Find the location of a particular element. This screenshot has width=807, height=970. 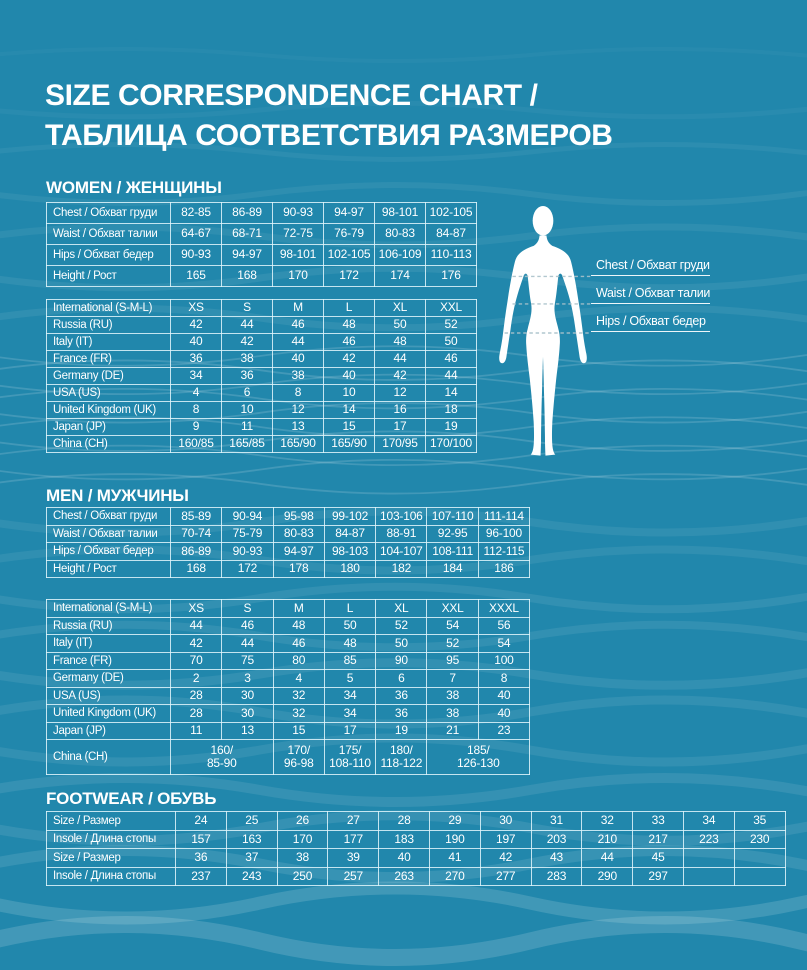

table-row: United Kingdom (UK) 28 30 32 34 36 38 40 is located at coordinates (288, 713).